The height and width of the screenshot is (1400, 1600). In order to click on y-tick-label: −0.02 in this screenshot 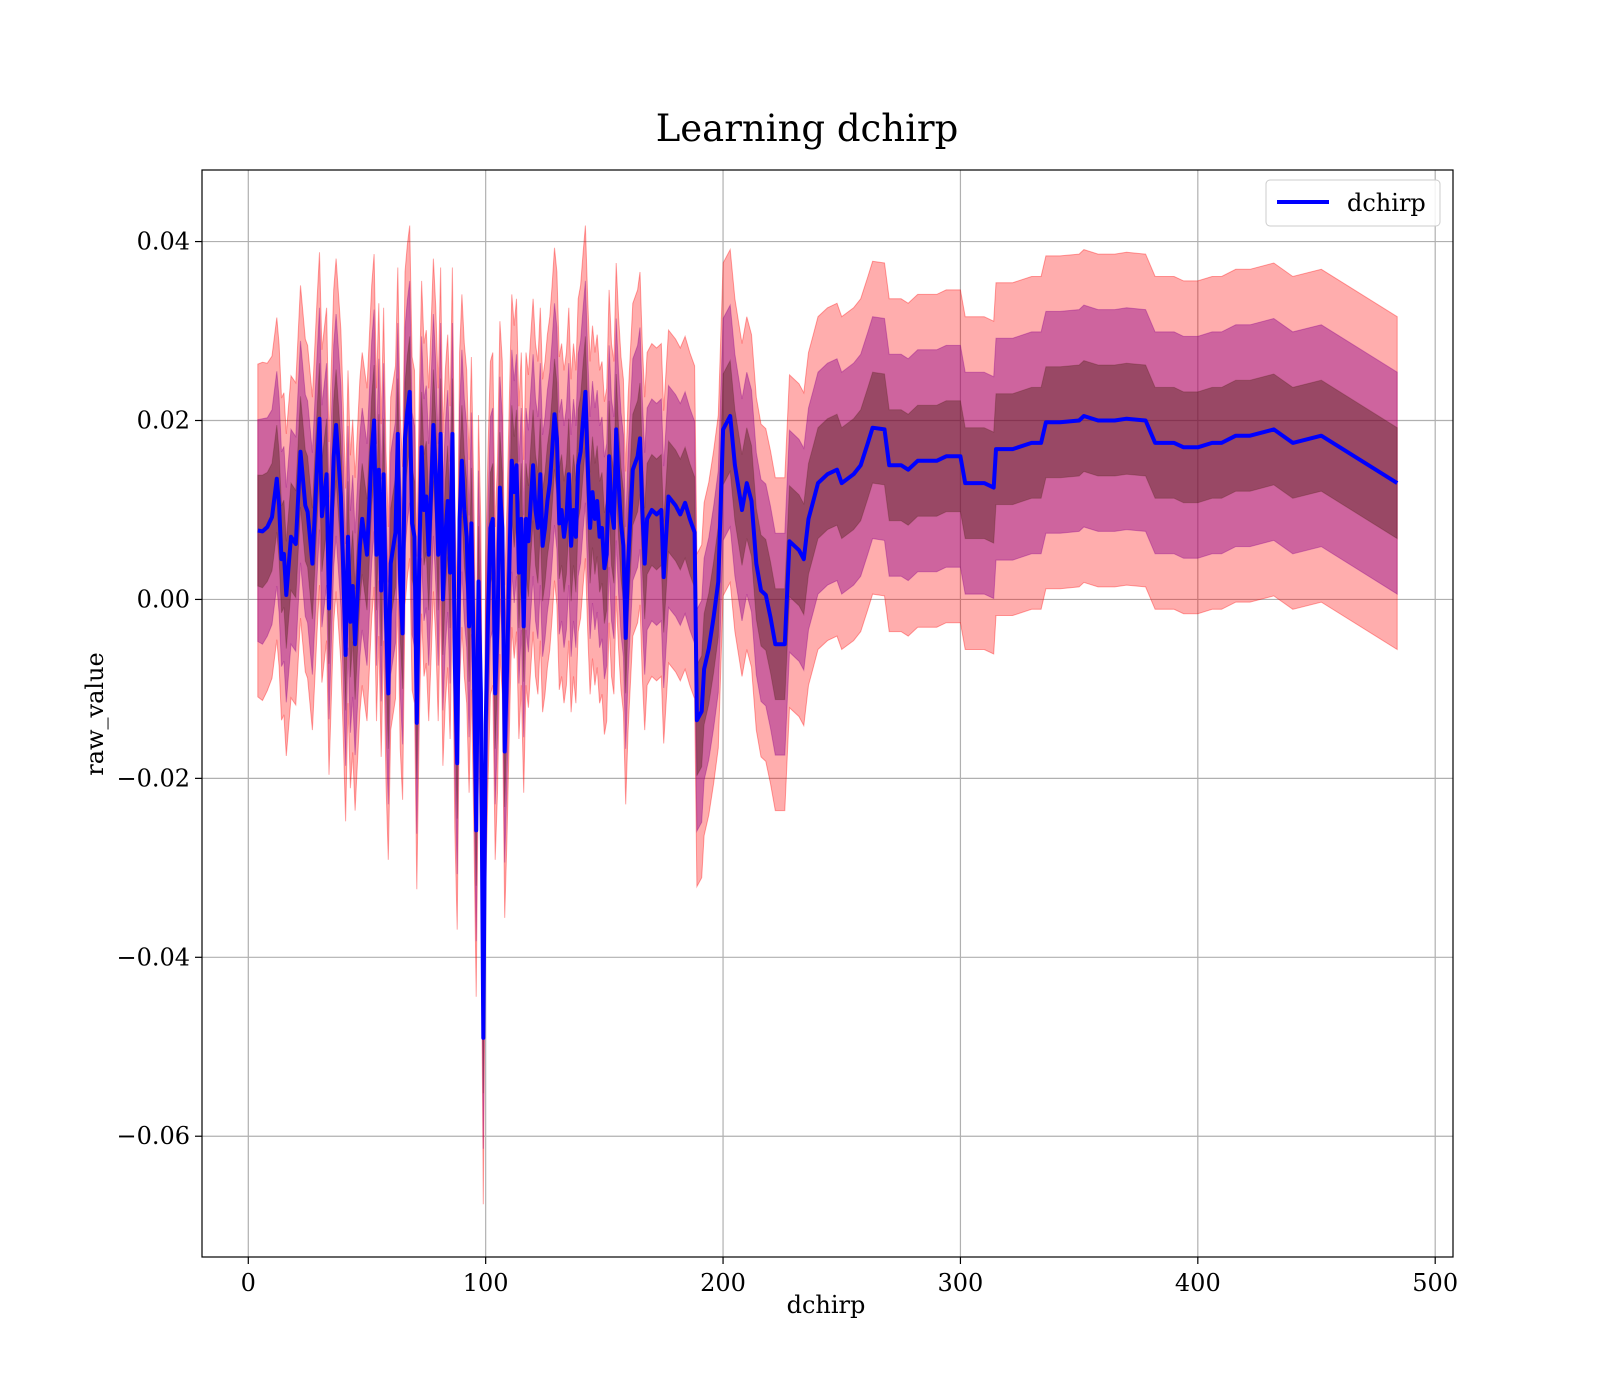, I will do `click(153, 778)`.